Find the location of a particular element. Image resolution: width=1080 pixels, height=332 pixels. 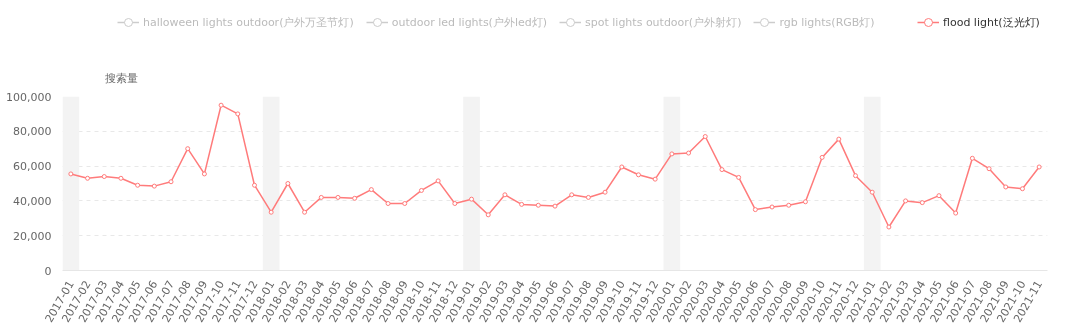

legend-label: flood light(泛光灯) is located at coordinates (991, 22).